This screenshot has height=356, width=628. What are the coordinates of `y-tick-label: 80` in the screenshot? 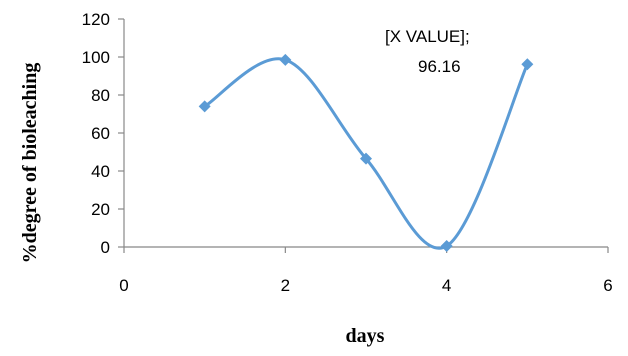 It's located at (100, 95).